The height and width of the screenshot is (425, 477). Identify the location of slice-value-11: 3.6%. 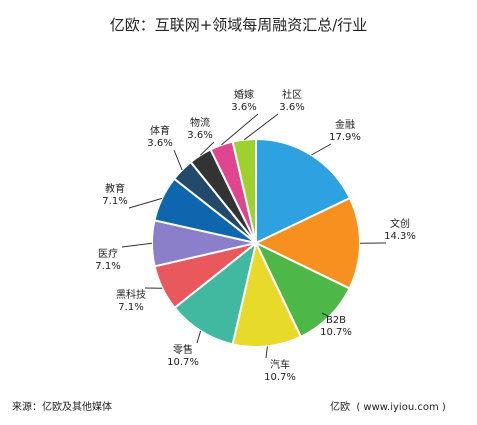
(291, 107).